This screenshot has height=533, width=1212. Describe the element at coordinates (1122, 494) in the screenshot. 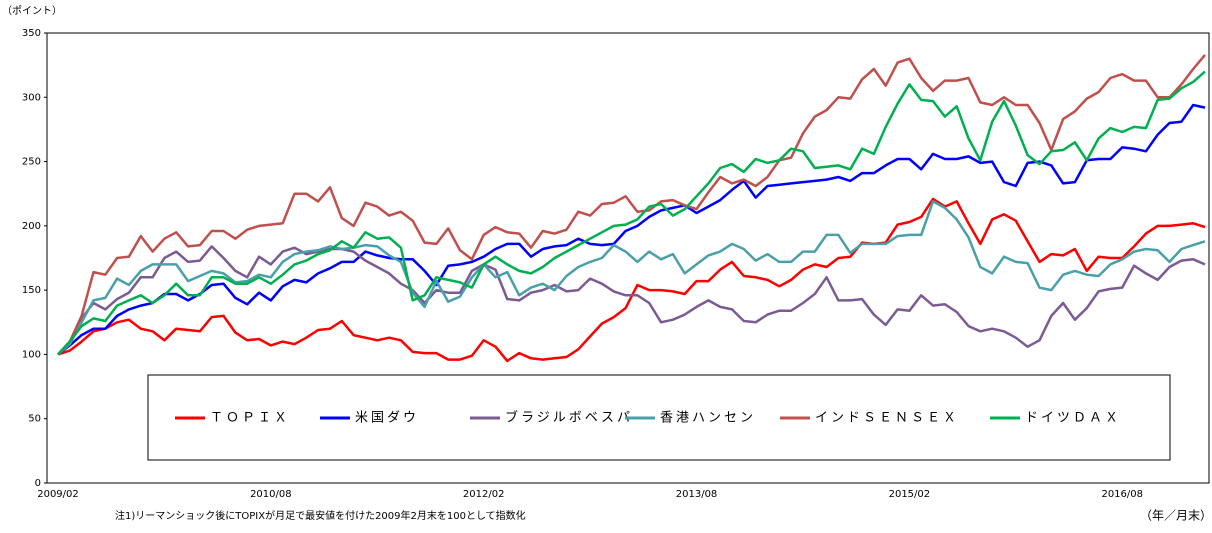

I see `x-tick-label: 2016/08` at that location.